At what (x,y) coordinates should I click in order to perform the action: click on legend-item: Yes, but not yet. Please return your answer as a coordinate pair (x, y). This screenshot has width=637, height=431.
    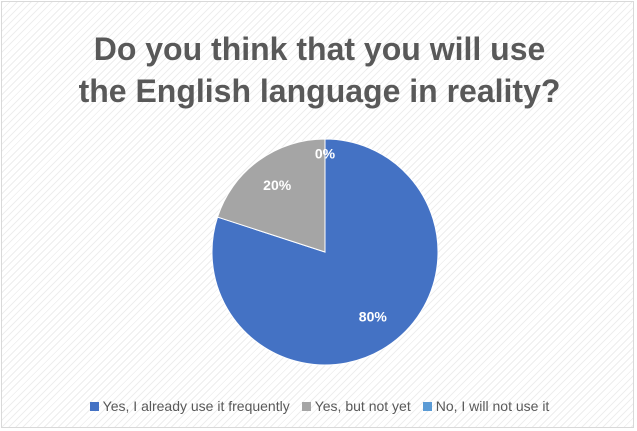
    Looking at the image, I should click on (356, 406).